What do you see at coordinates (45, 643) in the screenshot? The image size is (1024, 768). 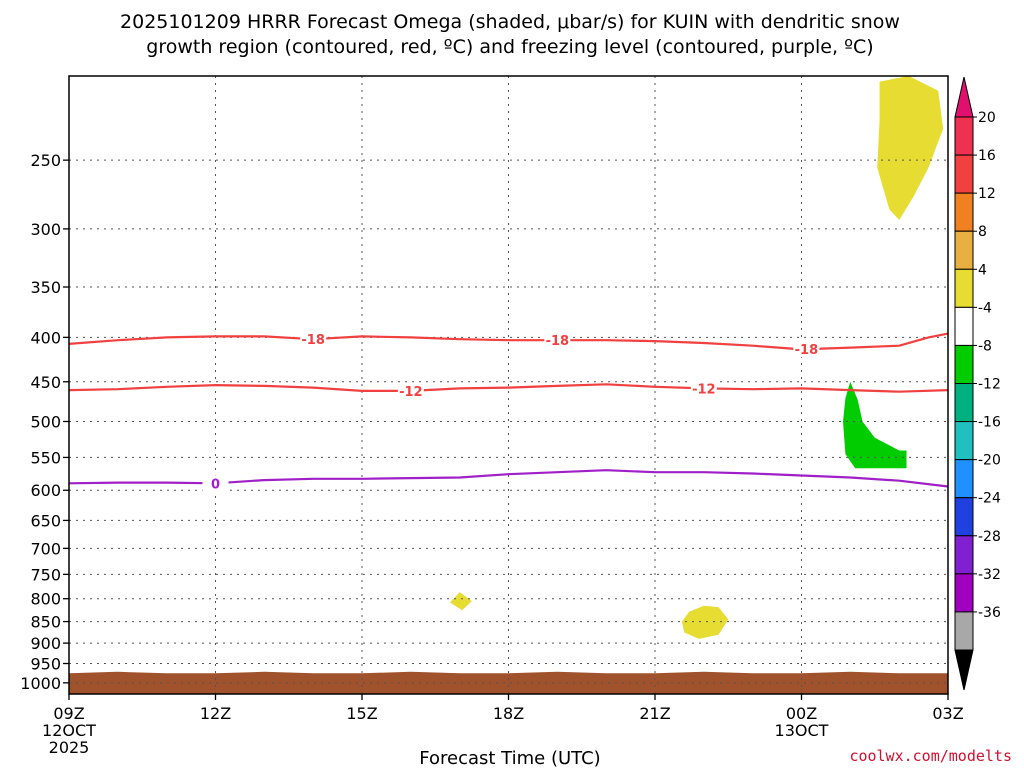 I see `y-tick-label-900: 900` at bounding box center [45, 643].